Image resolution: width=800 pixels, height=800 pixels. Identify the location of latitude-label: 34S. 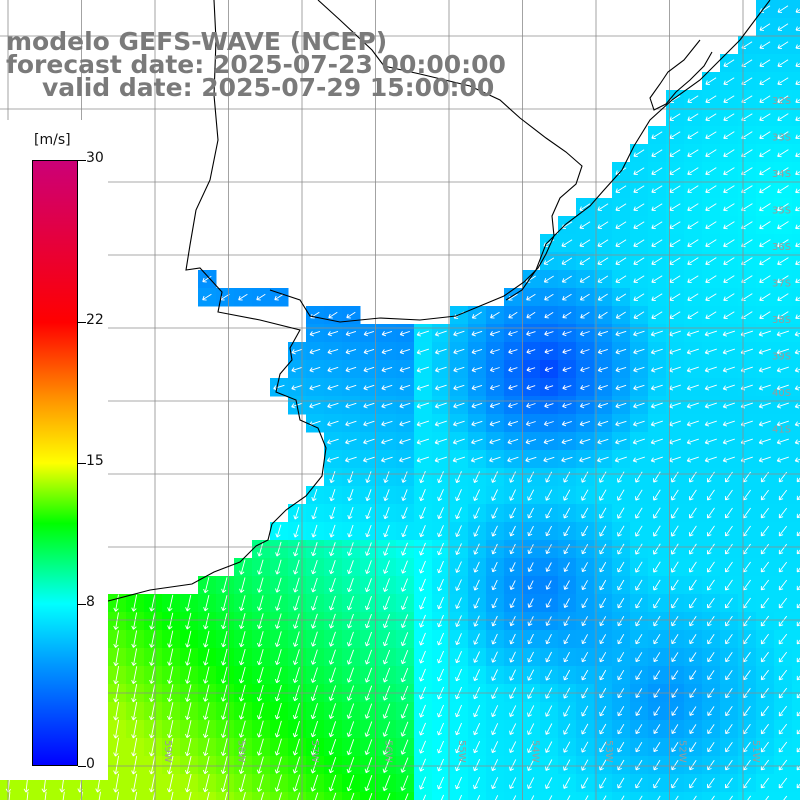
(781, 174).